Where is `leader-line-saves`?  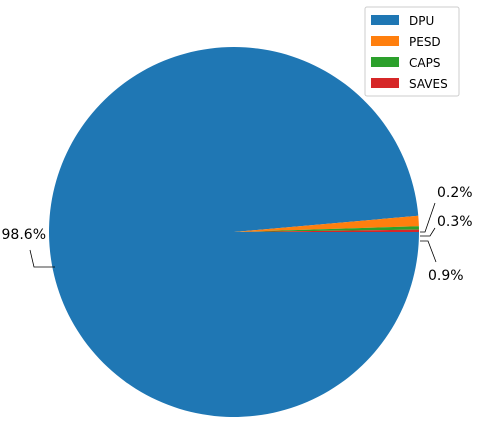
leader-line-saves is located at coordinates (428, 217).